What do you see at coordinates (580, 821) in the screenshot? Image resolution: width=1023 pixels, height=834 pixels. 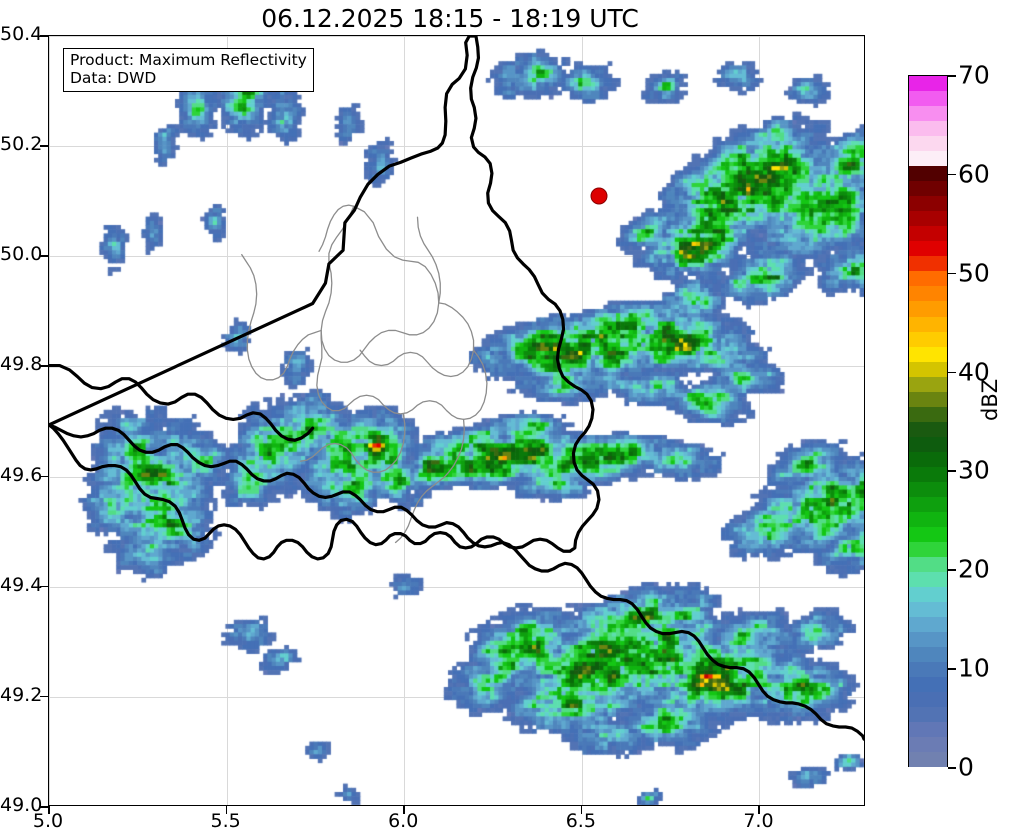 I see `x-tick-label: 6.5` at bounding box center [580, 821].